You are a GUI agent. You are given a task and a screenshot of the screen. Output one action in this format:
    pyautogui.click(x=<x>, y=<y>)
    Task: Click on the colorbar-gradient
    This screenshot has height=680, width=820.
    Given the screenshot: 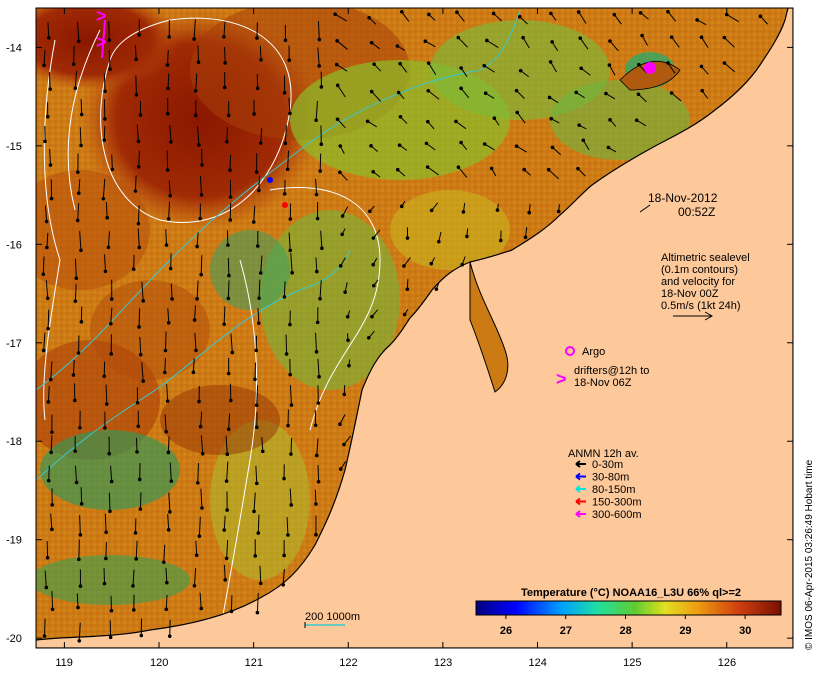 What is the action you would take?
    pyautogui.click(x=628, y=608)
    